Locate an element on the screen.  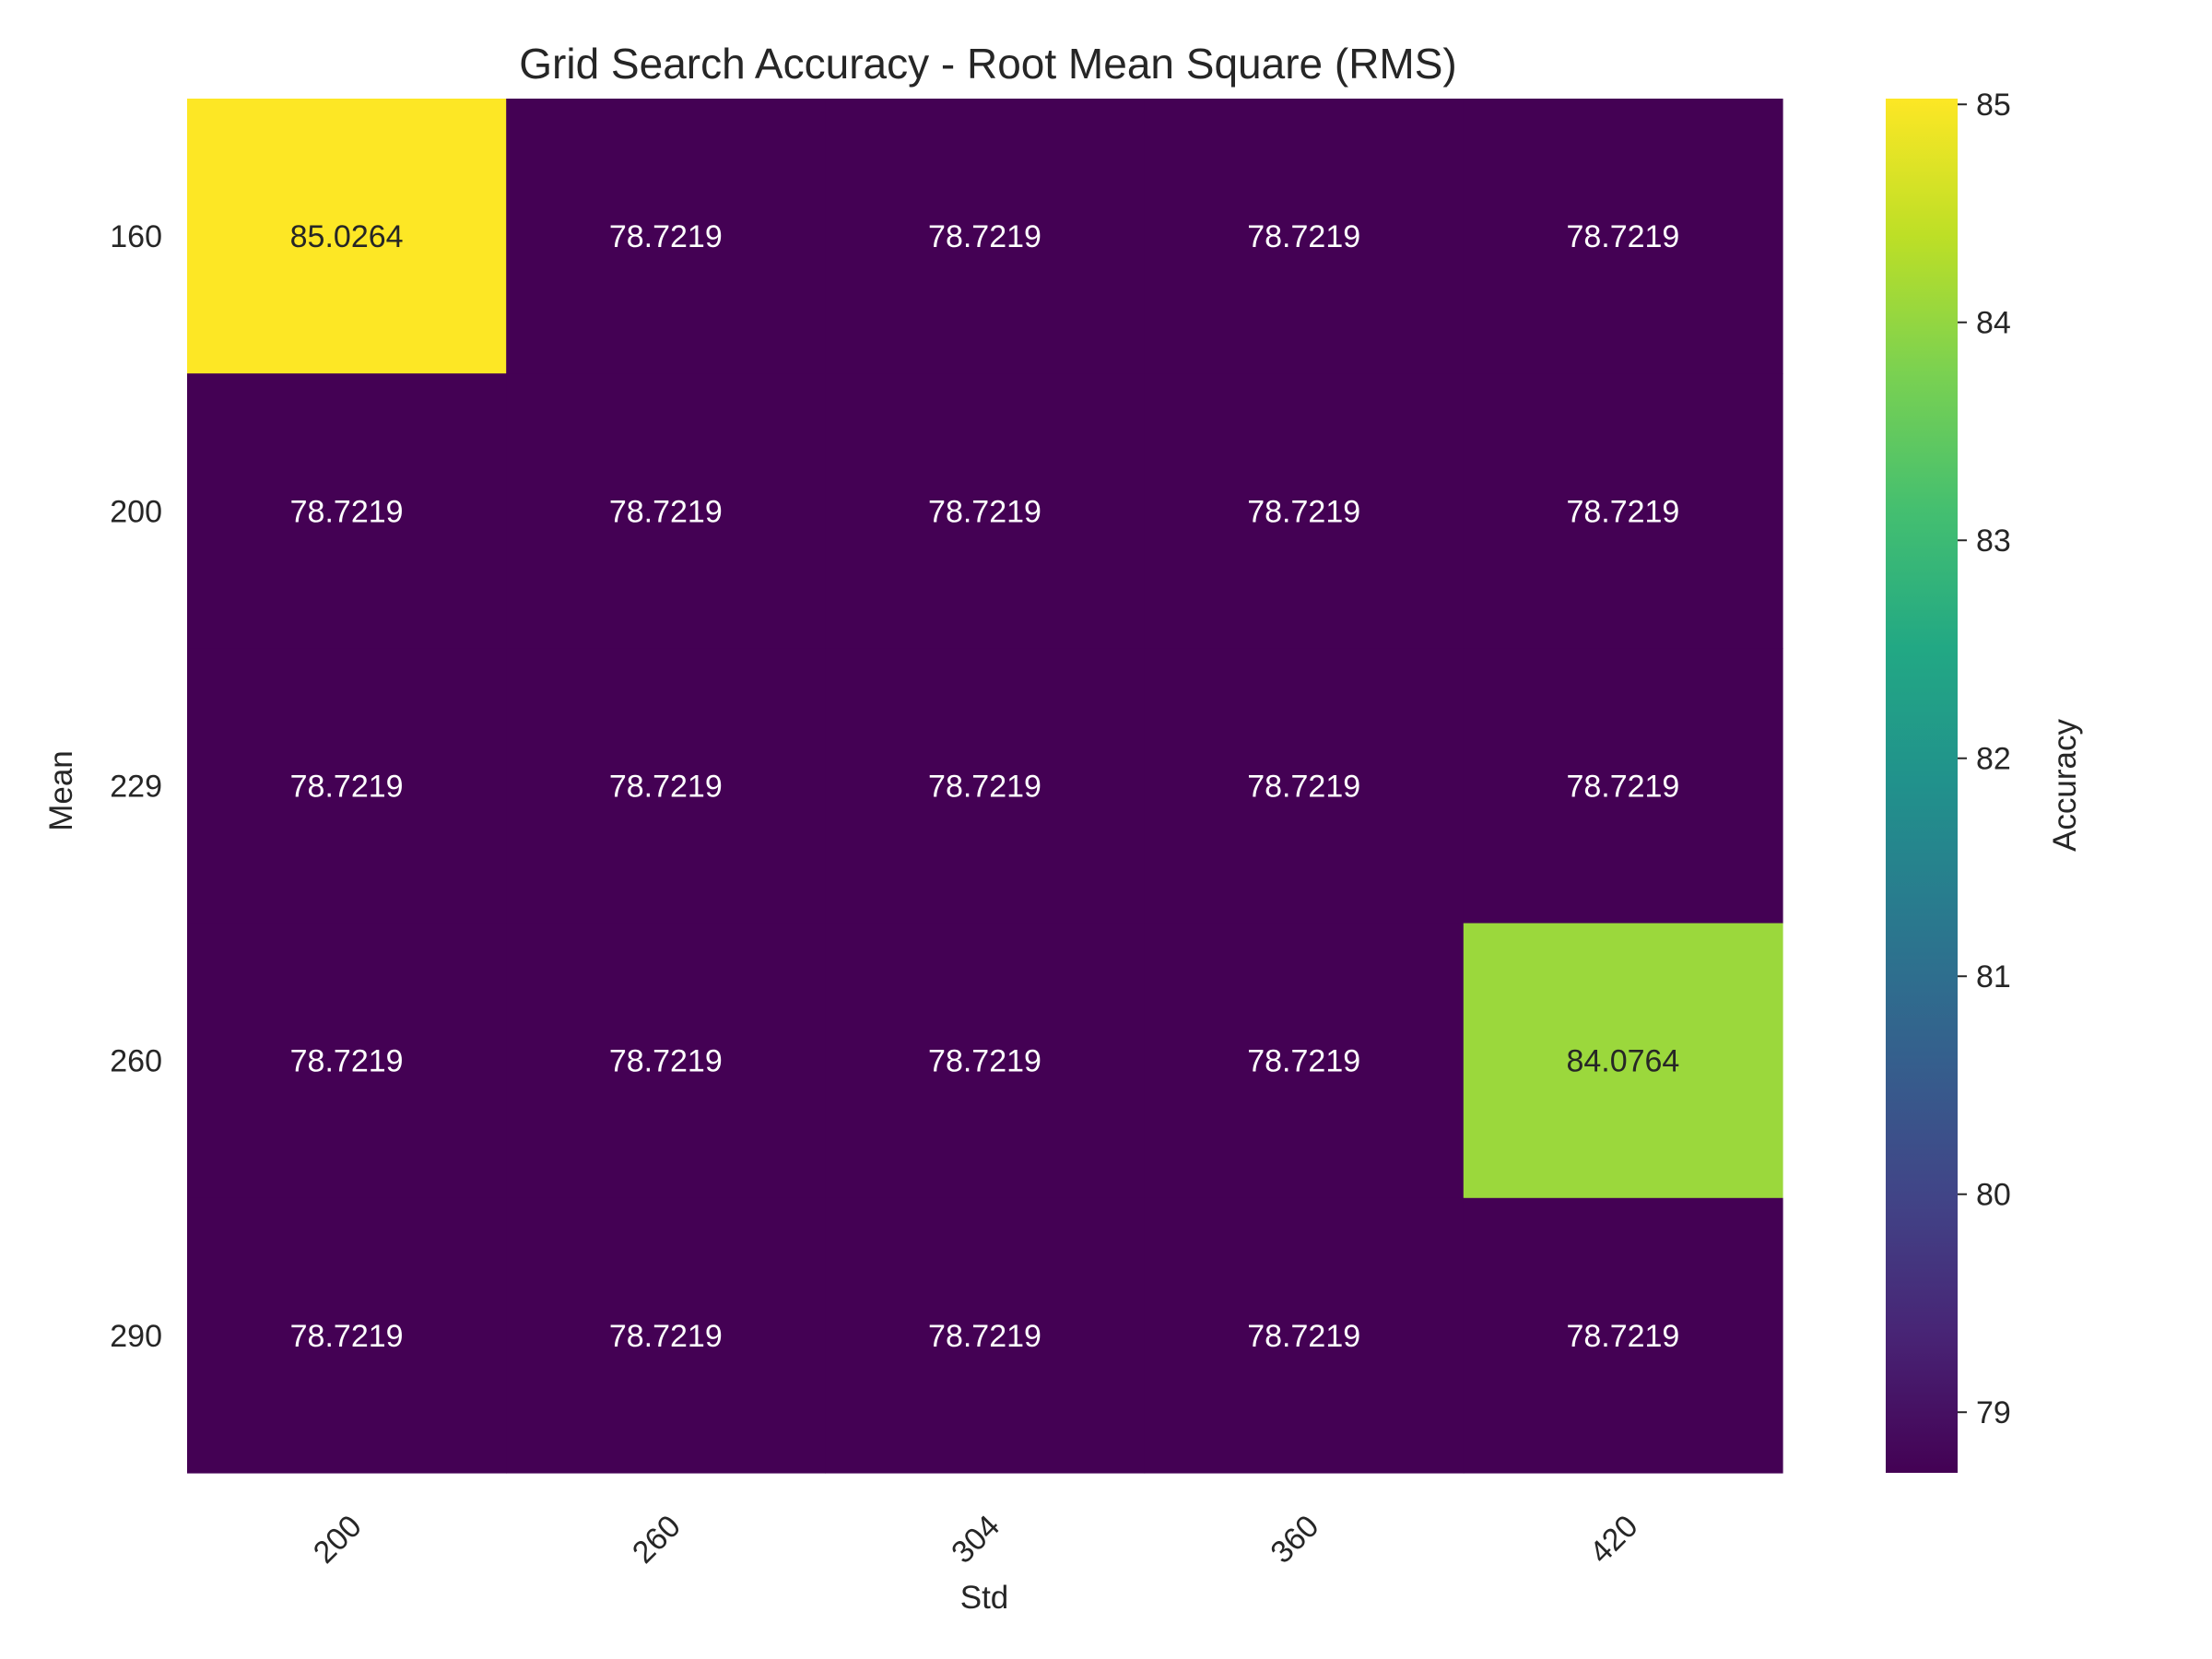
colorbar-tick-label: 81 is located at coordinates (1993, 976).